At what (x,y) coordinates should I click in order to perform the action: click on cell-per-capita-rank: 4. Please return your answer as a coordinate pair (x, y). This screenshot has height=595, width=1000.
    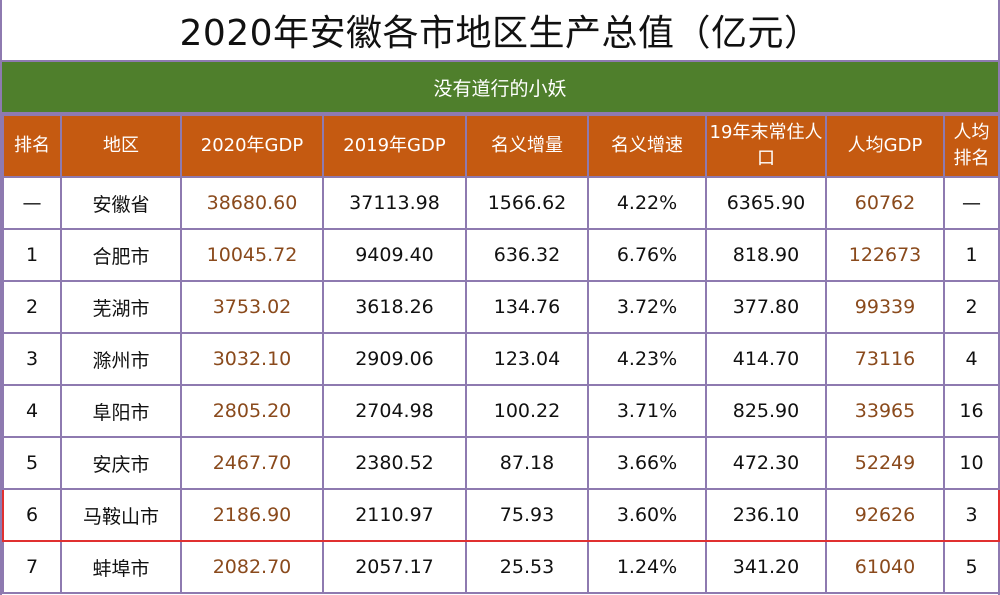
    Looking at the image, I should click on (971, 359).